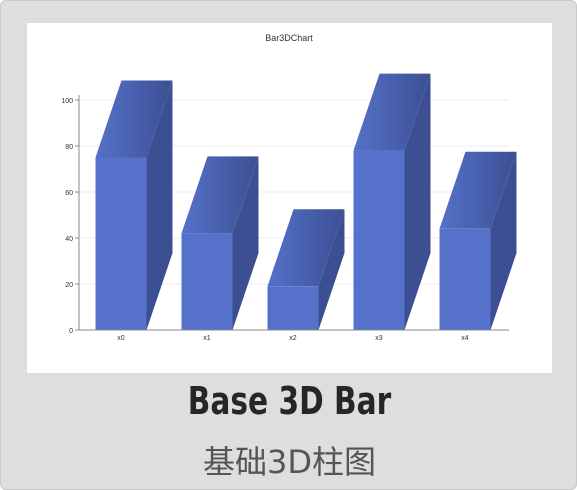  I want to click on bar-x0, so click(134, 205).